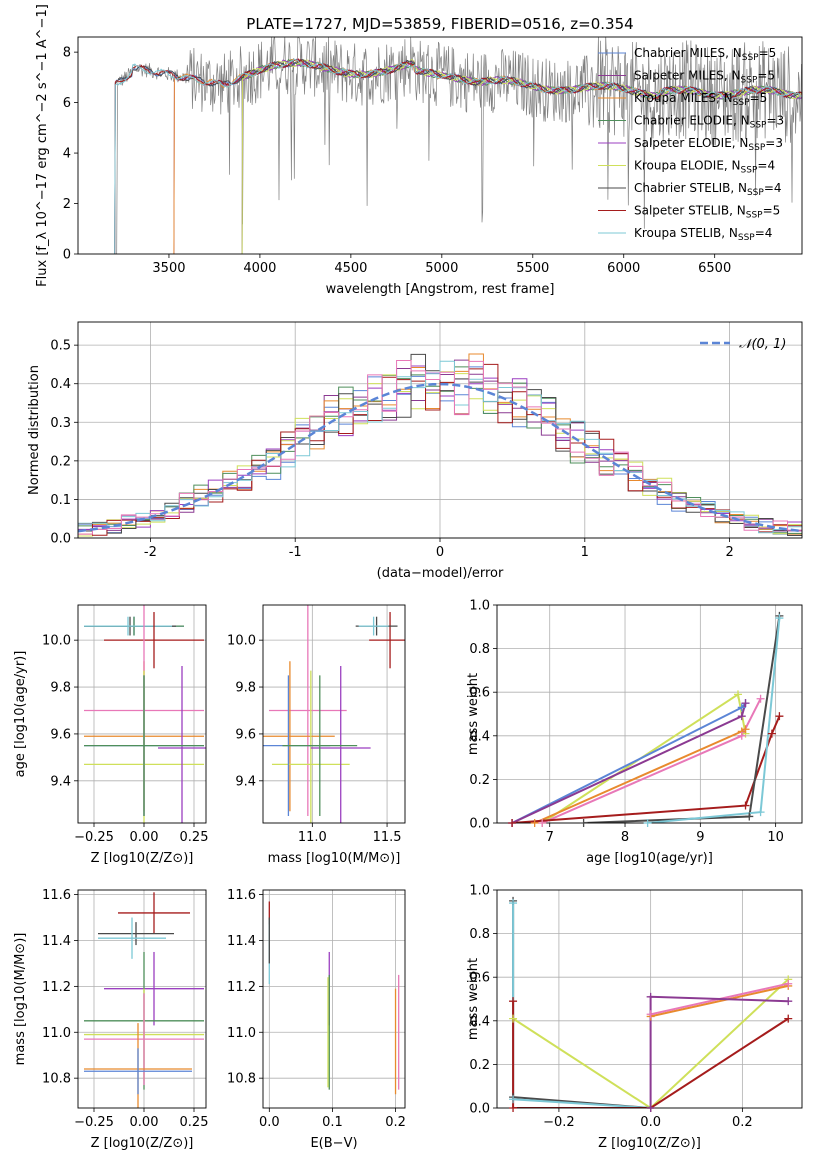 This screenshot has width=819, height=1170. Describe the element at coordinates (60, 346) in the screenshot. I see `y-tick-label: 0.5` at that location.